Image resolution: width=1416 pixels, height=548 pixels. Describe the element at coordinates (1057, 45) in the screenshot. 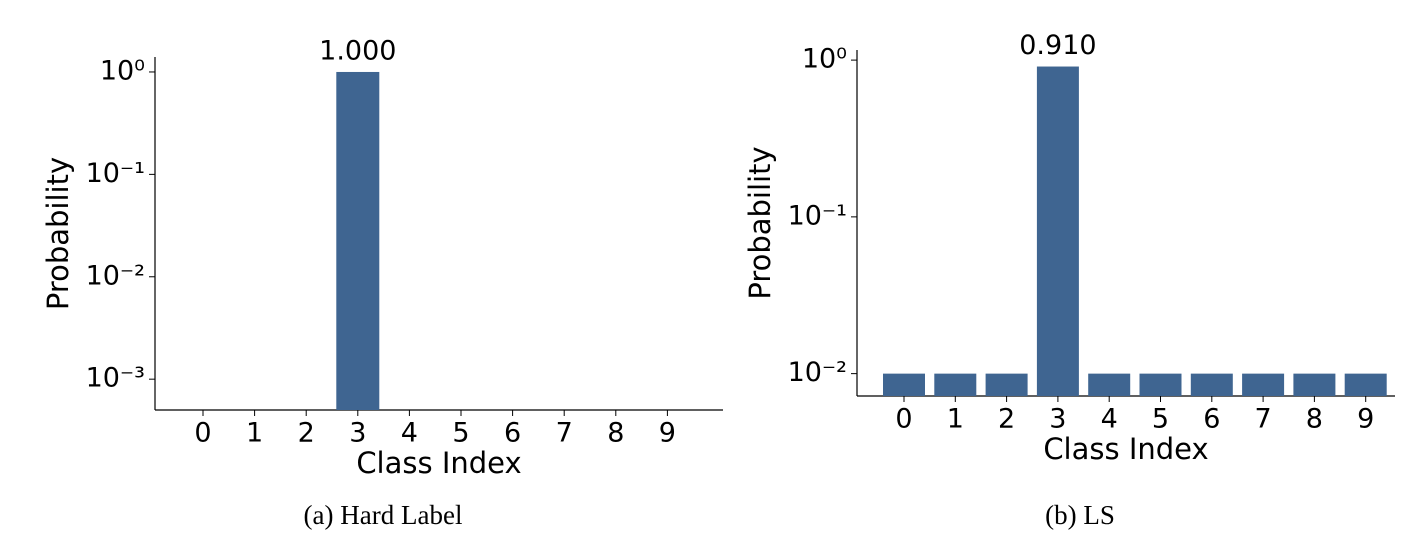

I see `value-label: 0.910` at that location.